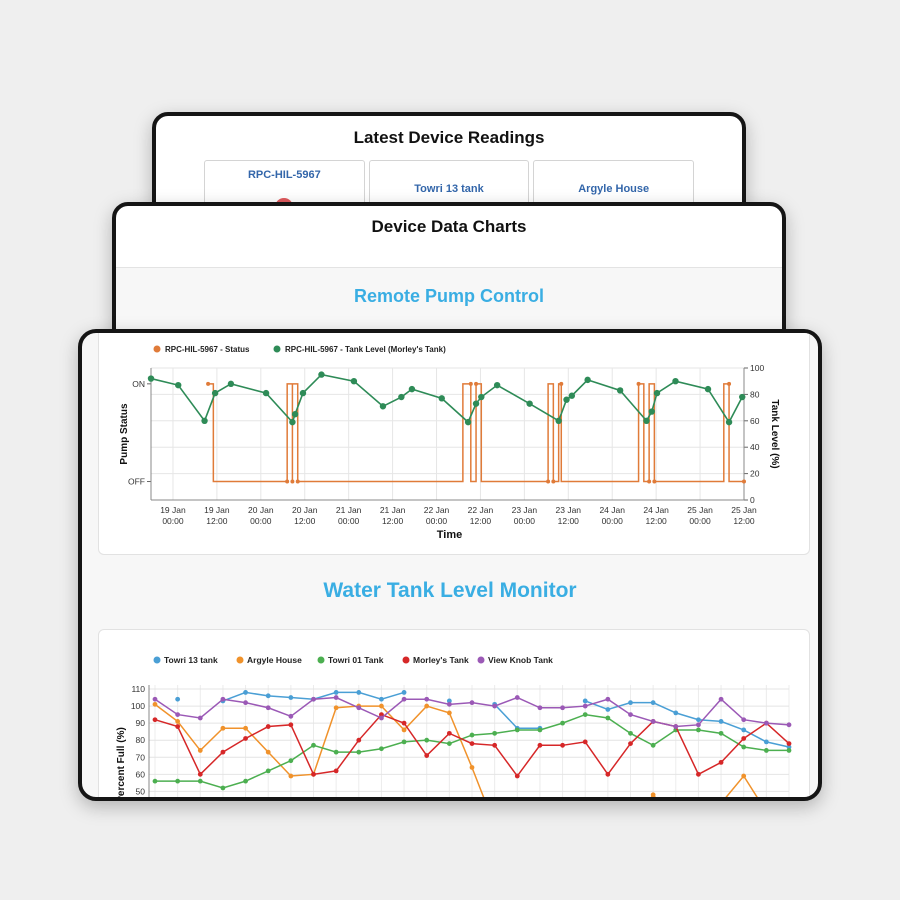 The image size is (900, 900). What do you see at coordinates (755, 447) in the screenshot?
I see `right-tick-label: 40` at bounding box center [755, 447].